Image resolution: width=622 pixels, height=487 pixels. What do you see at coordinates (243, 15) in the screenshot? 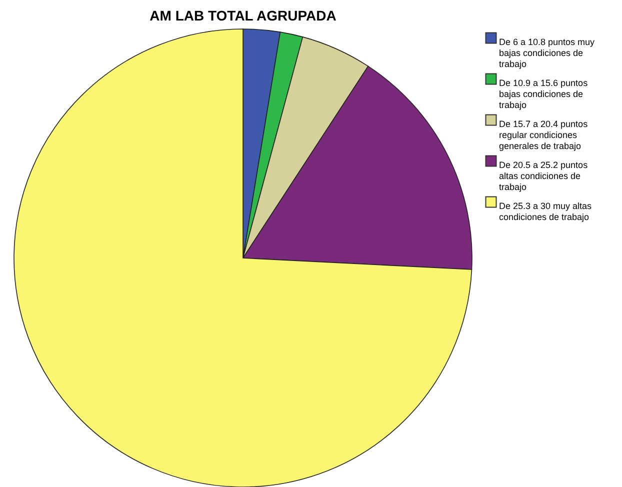
I see `chart-title: AM LAB TOTAL AGRUPADA` at bounding box center [243, 15].